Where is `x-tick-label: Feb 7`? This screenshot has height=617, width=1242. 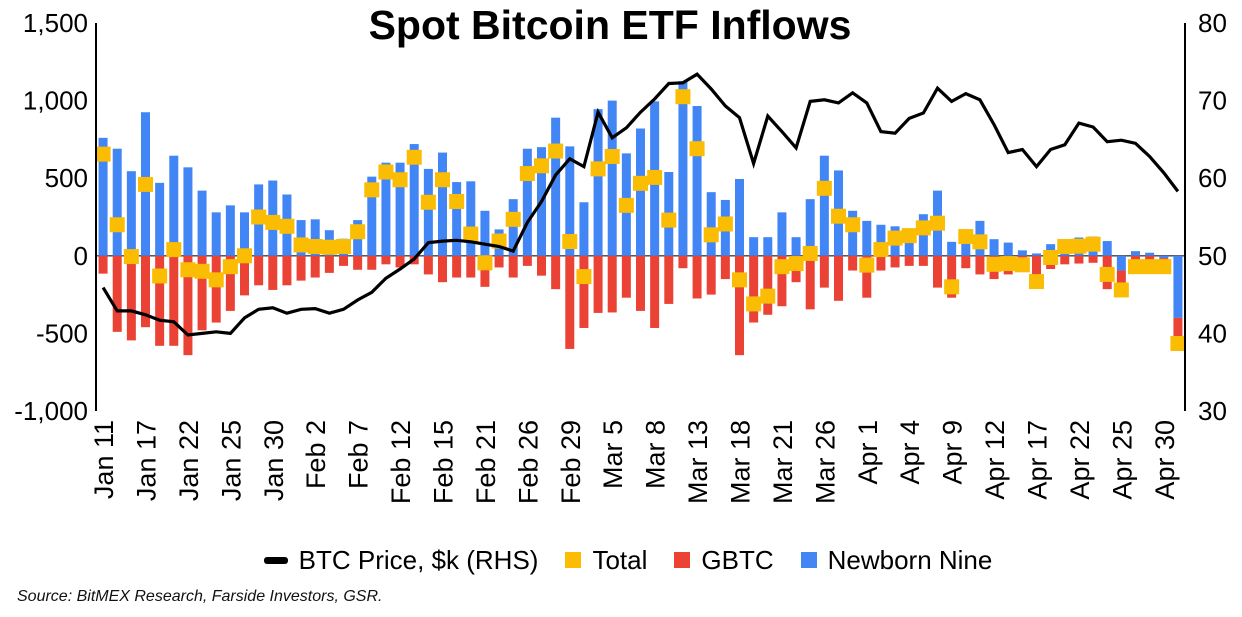
x-tick-label: Feb 7 is located at coordinates (359, 454).